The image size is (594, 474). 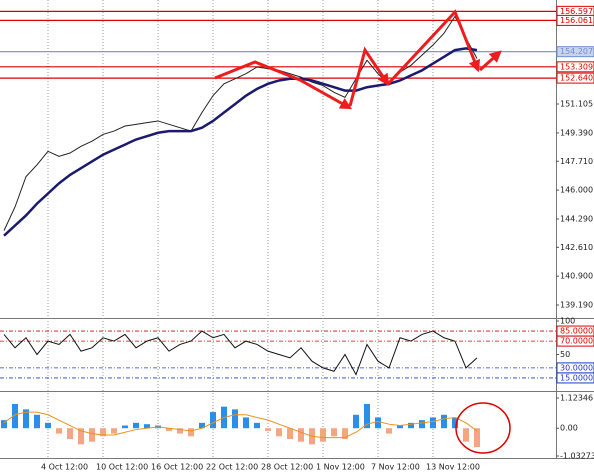 What do you see at coordinates (565, 354) in the screenshot?
I see `y-tick-label: 50` at bounding box center [565, 354].